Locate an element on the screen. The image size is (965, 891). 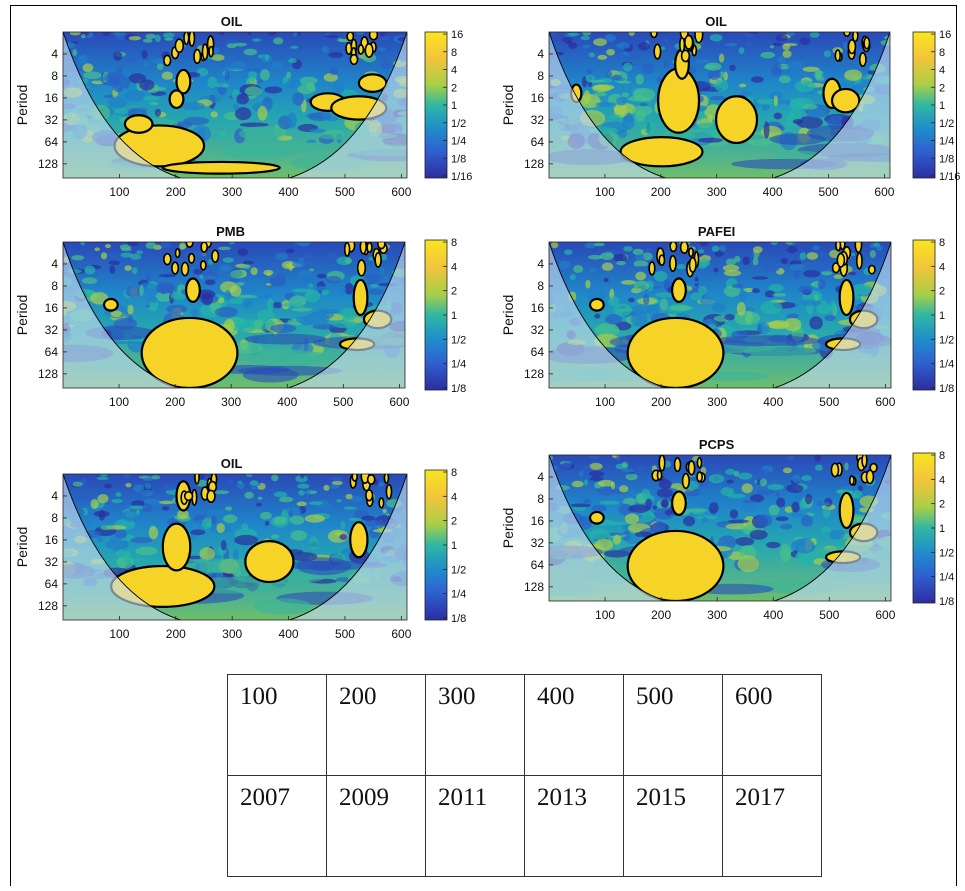
colorbar-tick-label: 1/8 is located at coordinates (458, 389).